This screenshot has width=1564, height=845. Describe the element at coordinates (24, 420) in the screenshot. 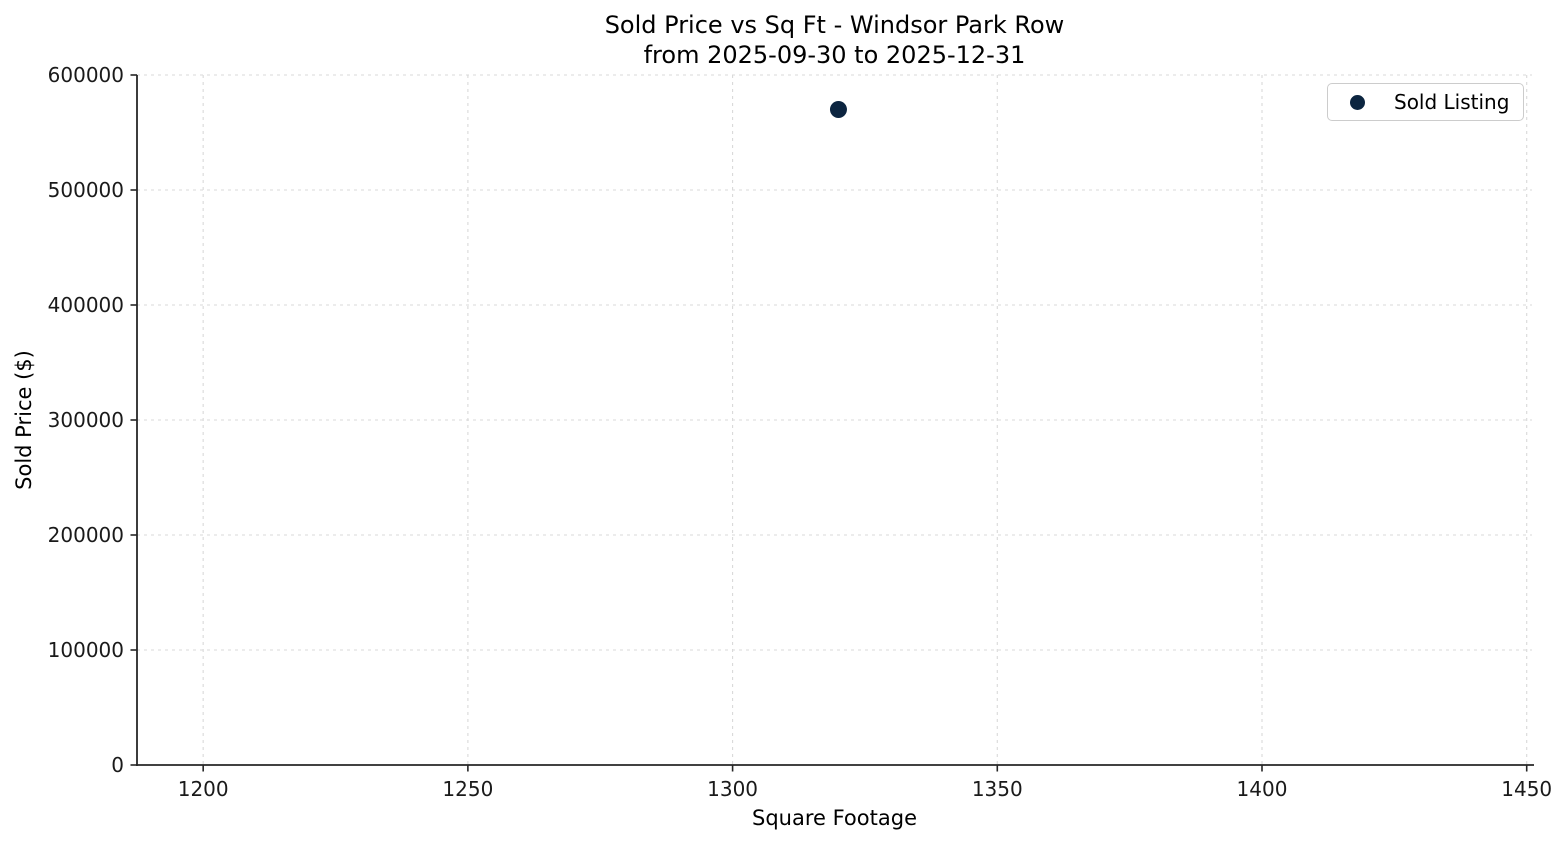

I see `y-axis-label: Sold Price ($)` at that location.